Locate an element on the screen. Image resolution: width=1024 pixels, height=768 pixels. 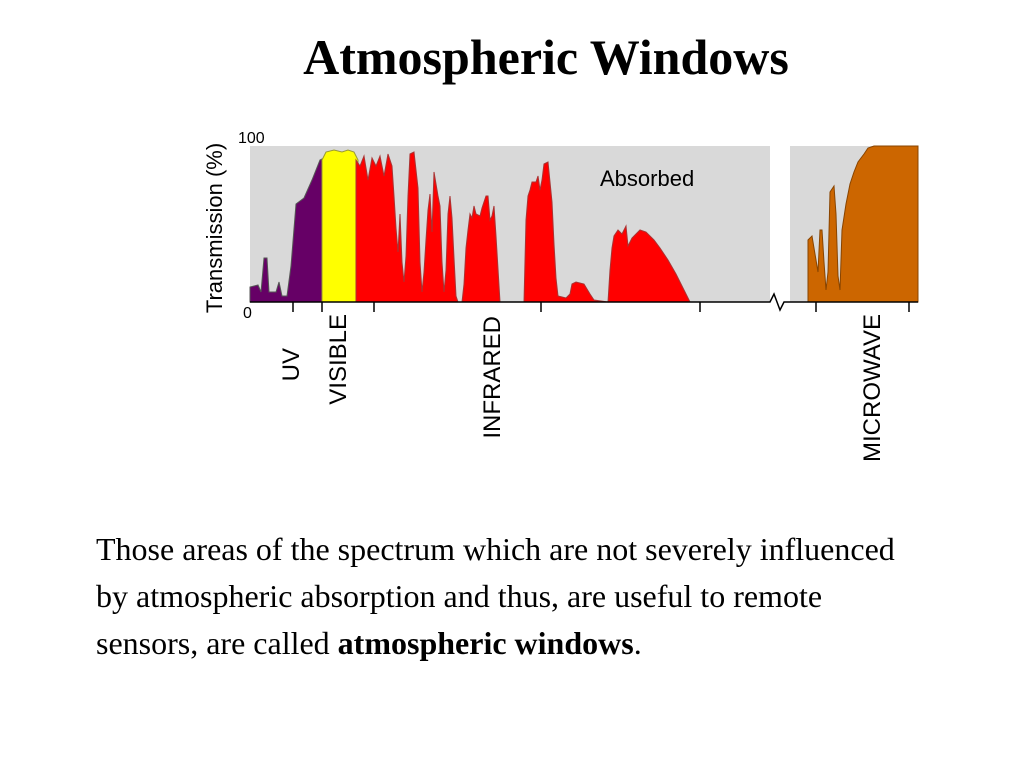
band-label-visible: VISIBLE is located at coordinates (338, 359).